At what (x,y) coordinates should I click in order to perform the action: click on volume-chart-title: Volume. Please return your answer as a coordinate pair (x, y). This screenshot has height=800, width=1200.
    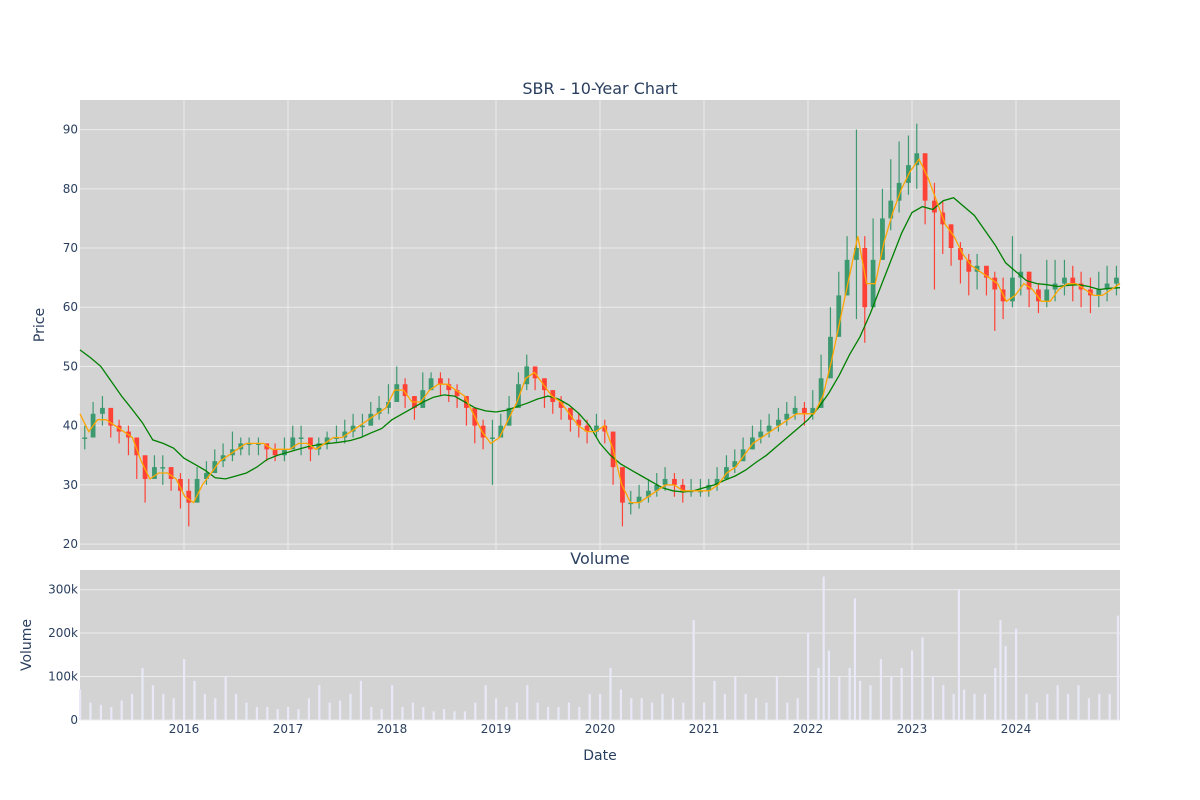
    Looking at the image, I should click on (600, 558).